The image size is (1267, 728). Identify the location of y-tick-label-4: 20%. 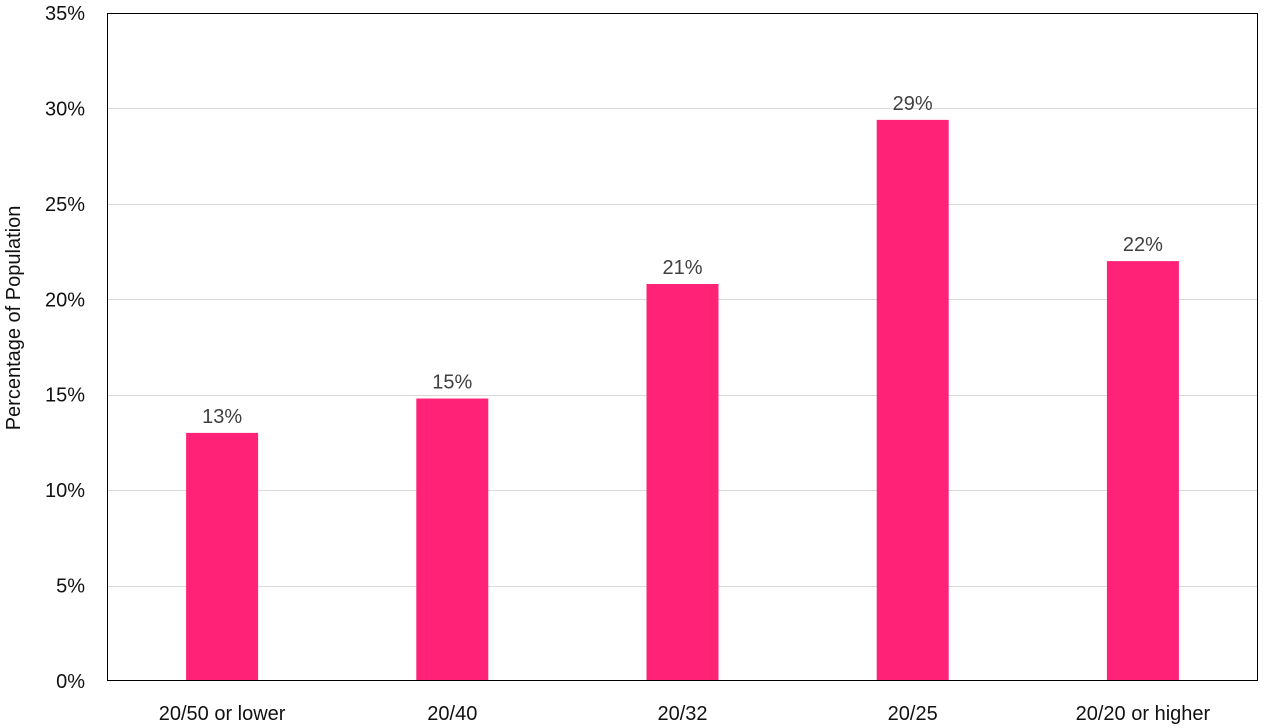
(65, 300).